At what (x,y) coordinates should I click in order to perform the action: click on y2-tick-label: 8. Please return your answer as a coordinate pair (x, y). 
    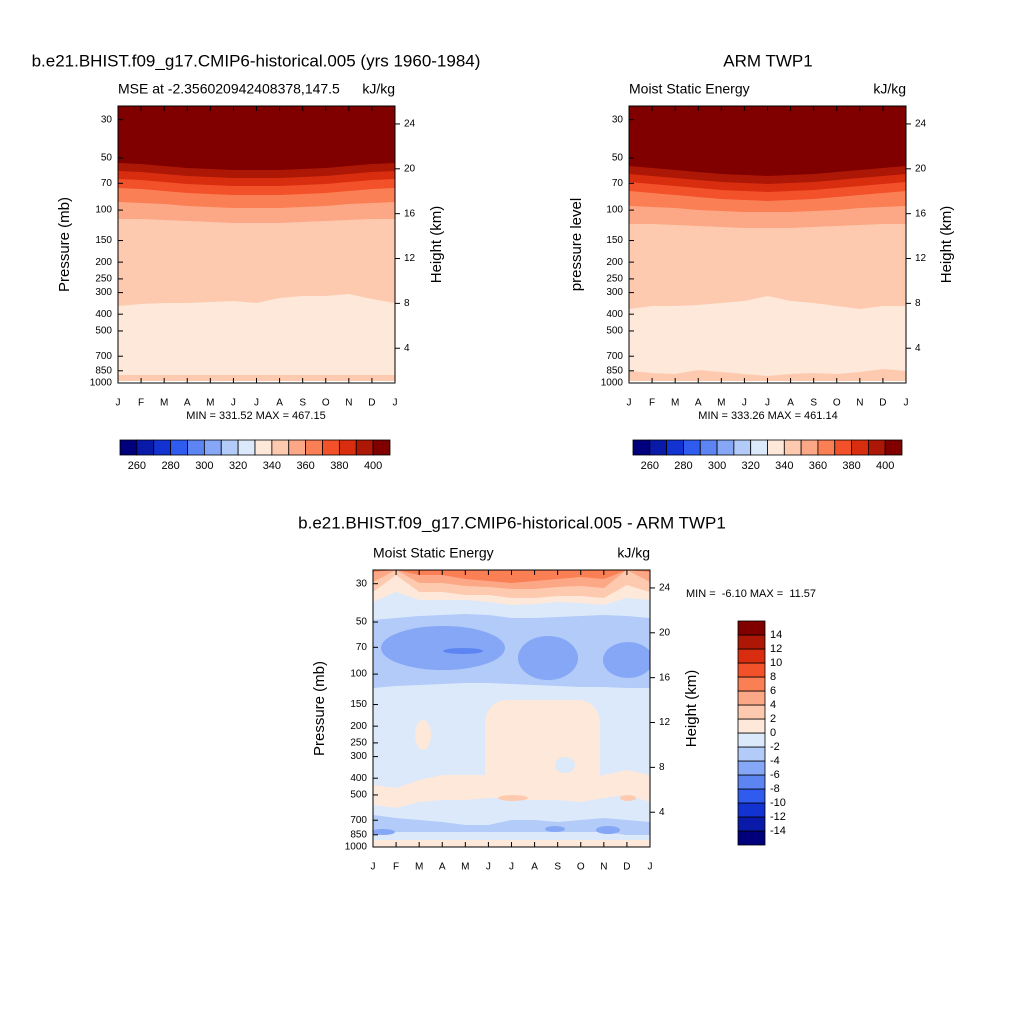
    Looking at the image, I should click on (662, 767).